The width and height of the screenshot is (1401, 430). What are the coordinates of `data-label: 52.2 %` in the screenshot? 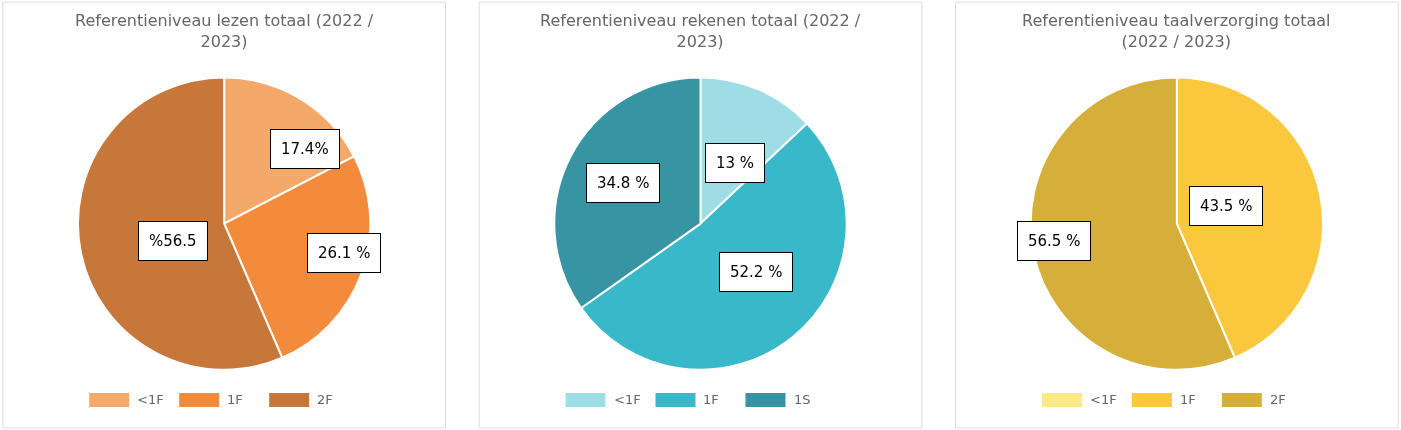 It's located at (756, 272).